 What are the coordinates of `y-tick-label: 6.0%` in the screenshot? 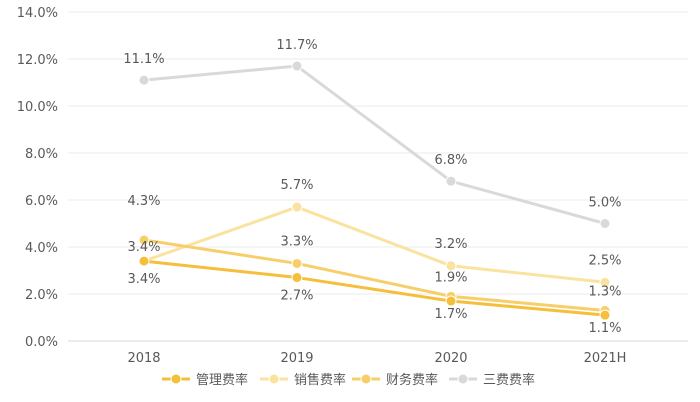 It's located at (41, 201).